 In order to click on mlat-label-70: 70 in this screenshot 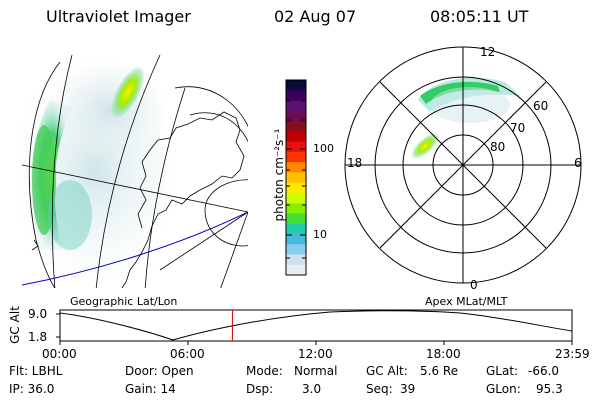, I will do `click(518, 128)`.